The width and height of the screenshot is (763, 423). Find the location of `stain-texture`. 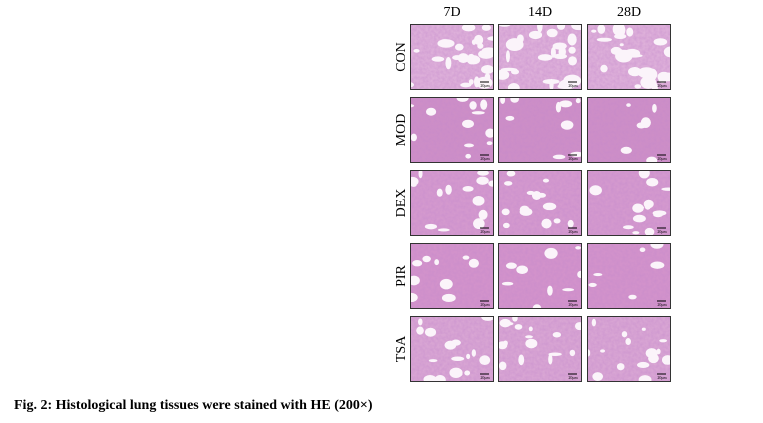

stain-texture is located at coordinates (540, 276).